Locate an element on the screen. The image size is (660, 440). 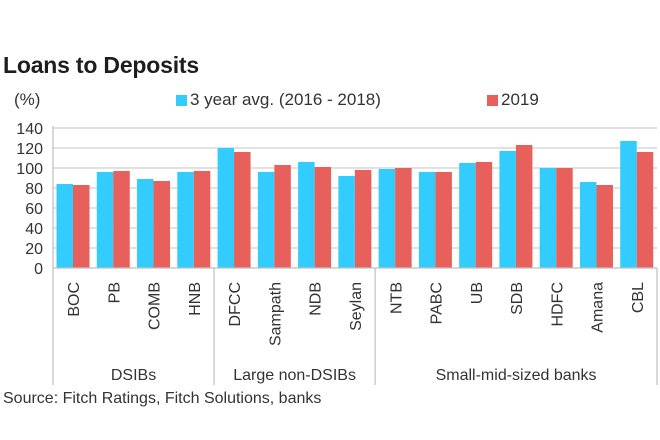
x-category-label: Sampath is located at coordinates (275, 314).